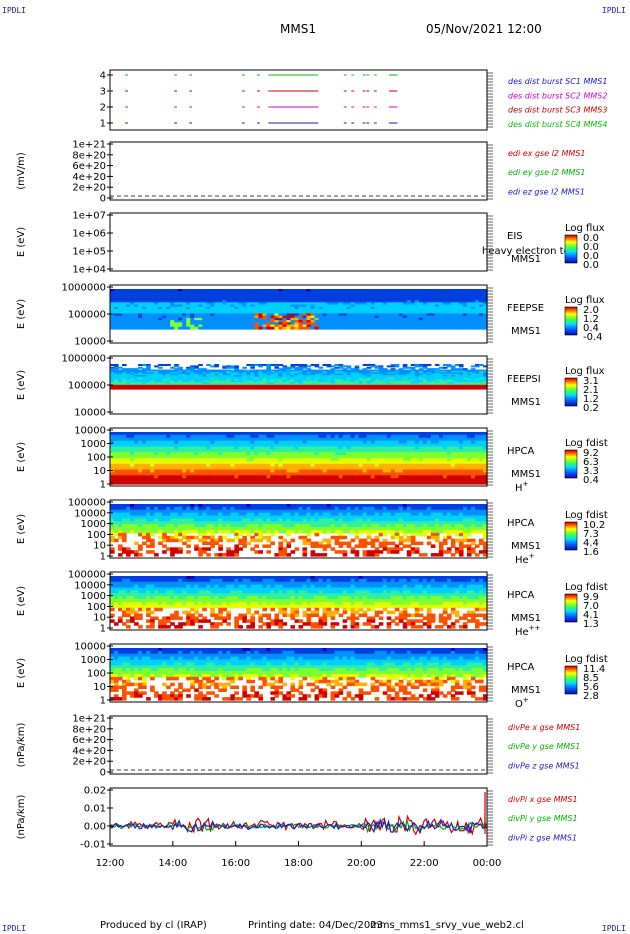 The image size is (630, 934). Describe the element at coordinates (522, 703) in the screenshot. I see `hpca_o-species-label: O+` at that location.